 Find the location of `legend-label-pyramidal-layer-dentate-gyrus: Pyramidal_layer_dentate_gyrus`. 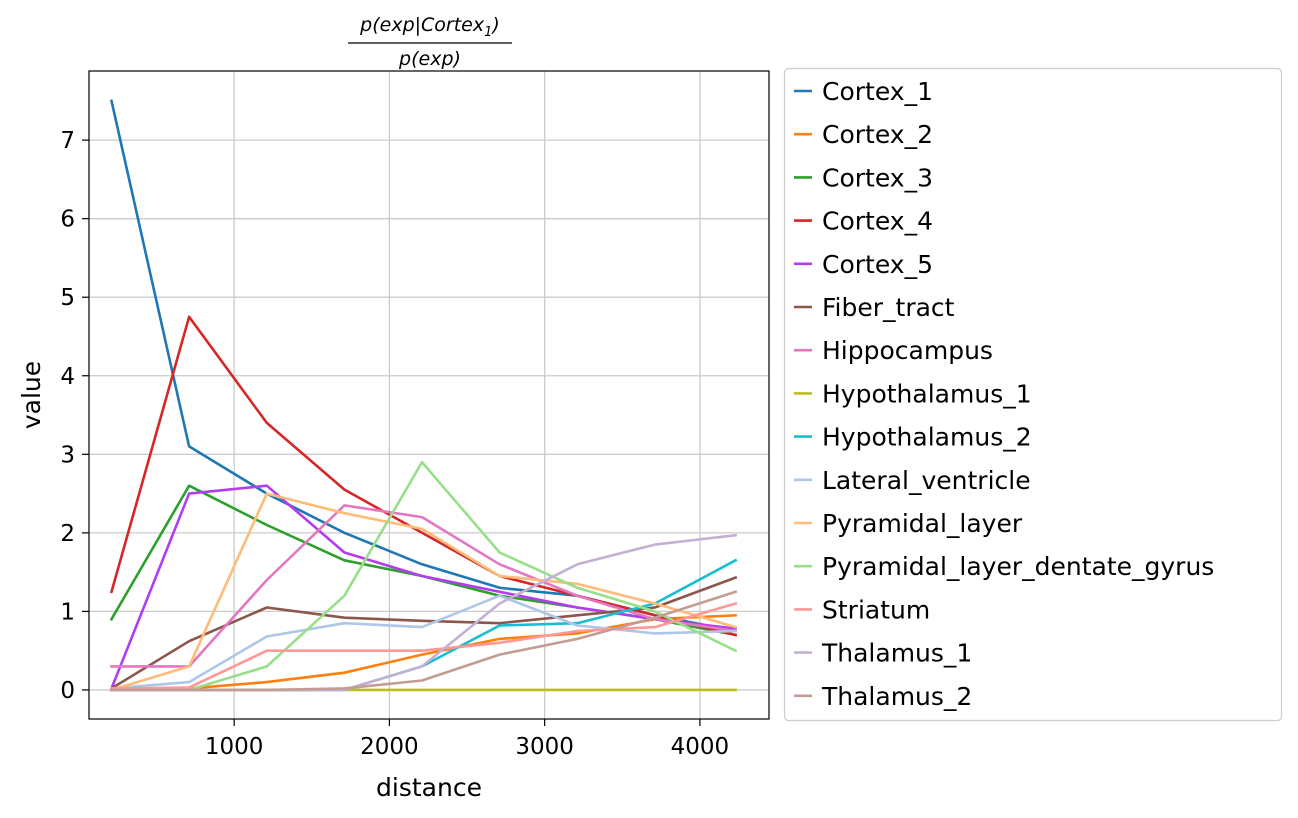

legend-label-pyramidal-layer-dentate-gyrus: Pyramidal_layer_dentate_gyrus is located at coordinates (1018, 566).